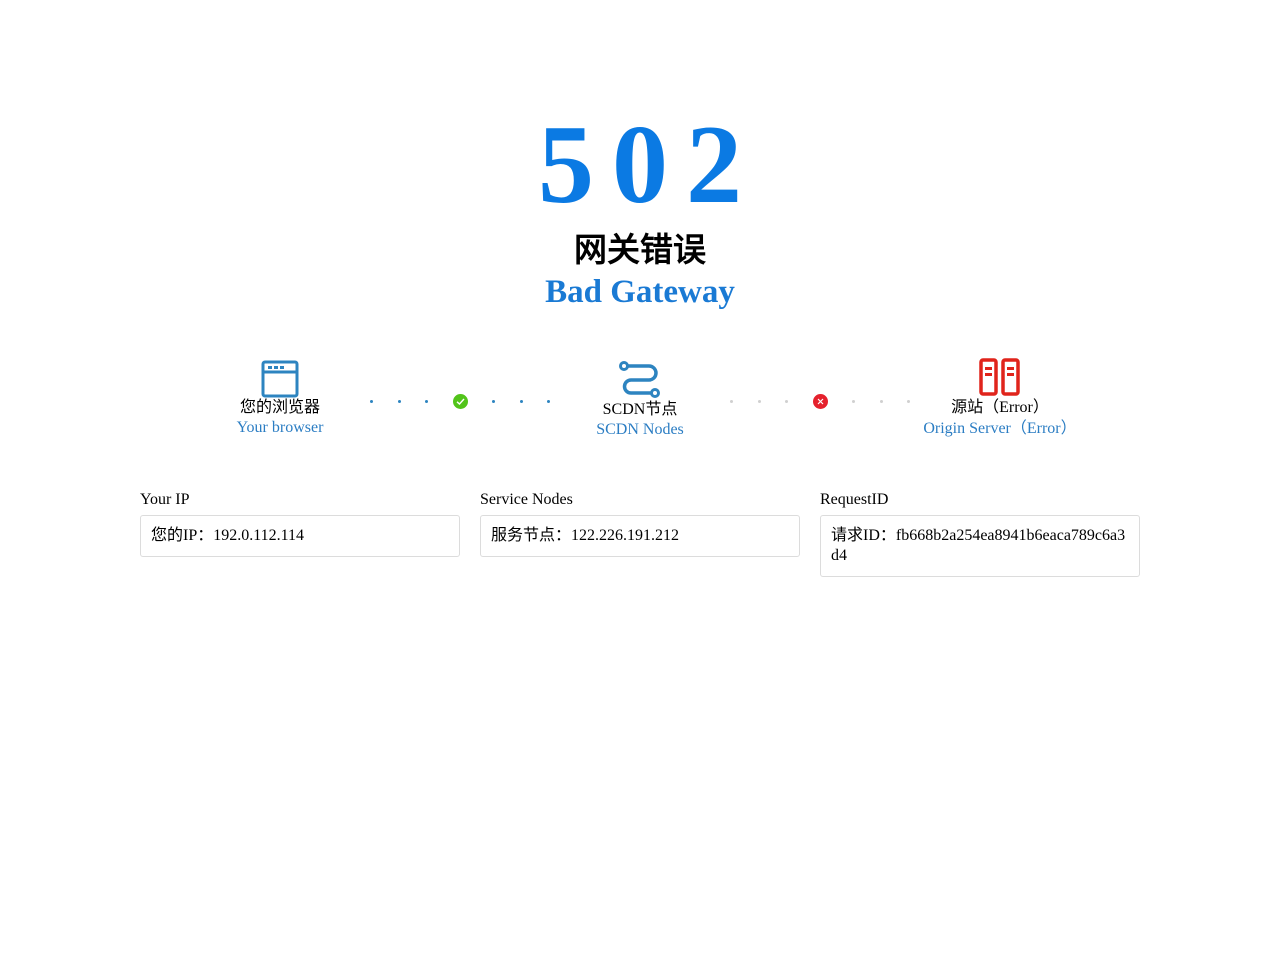  Describe the element at coordinates (649, 165) in the screenshot. I see `error-code: 502` at that location.